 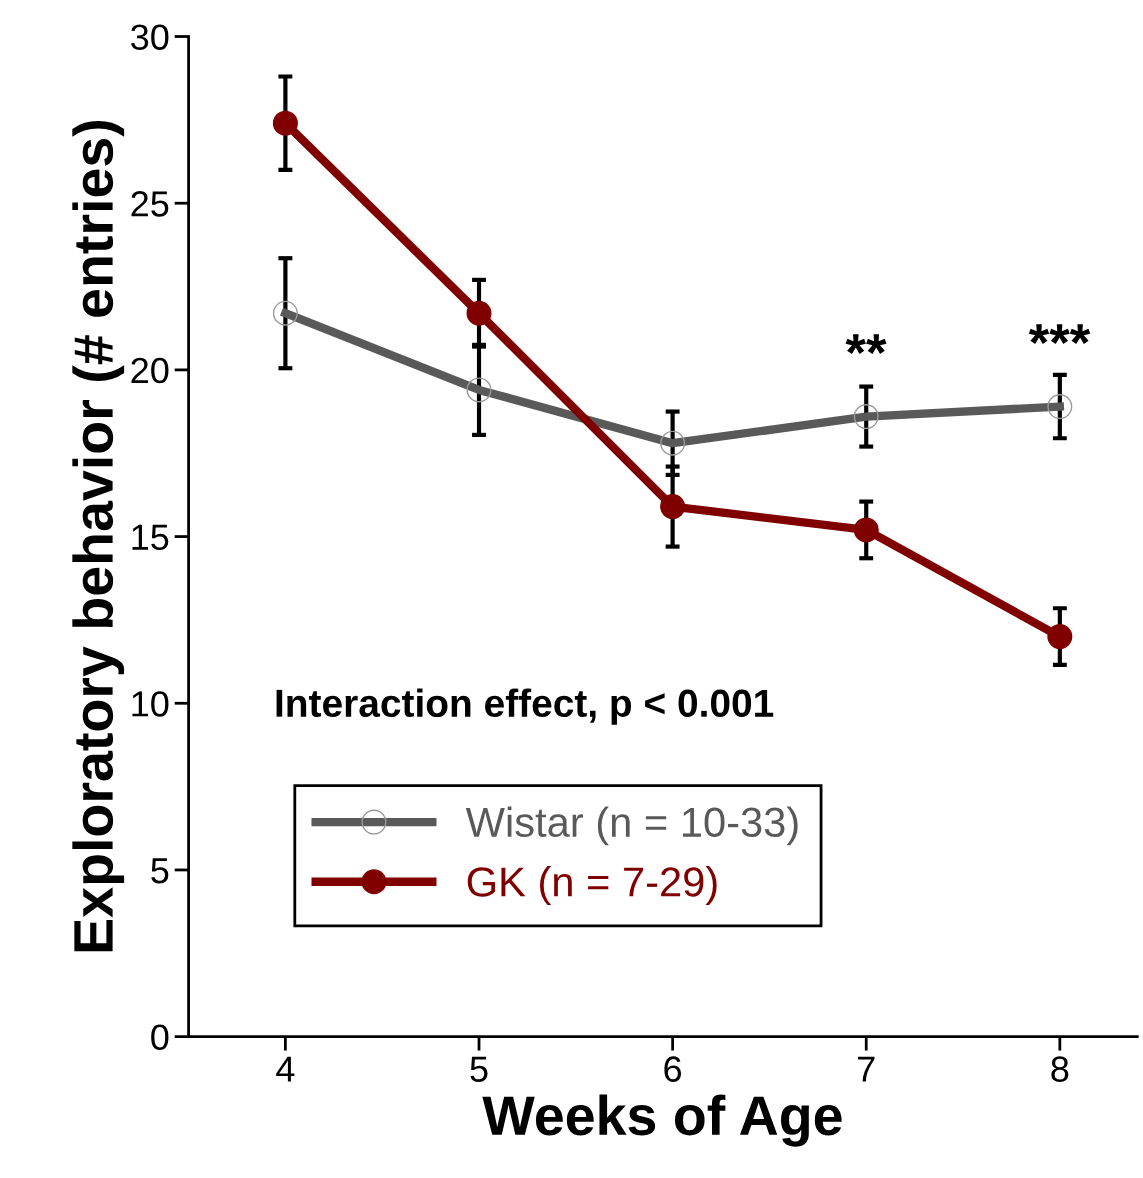 I want to click on y-tick-label: 0, so click(x=160, y=1037).